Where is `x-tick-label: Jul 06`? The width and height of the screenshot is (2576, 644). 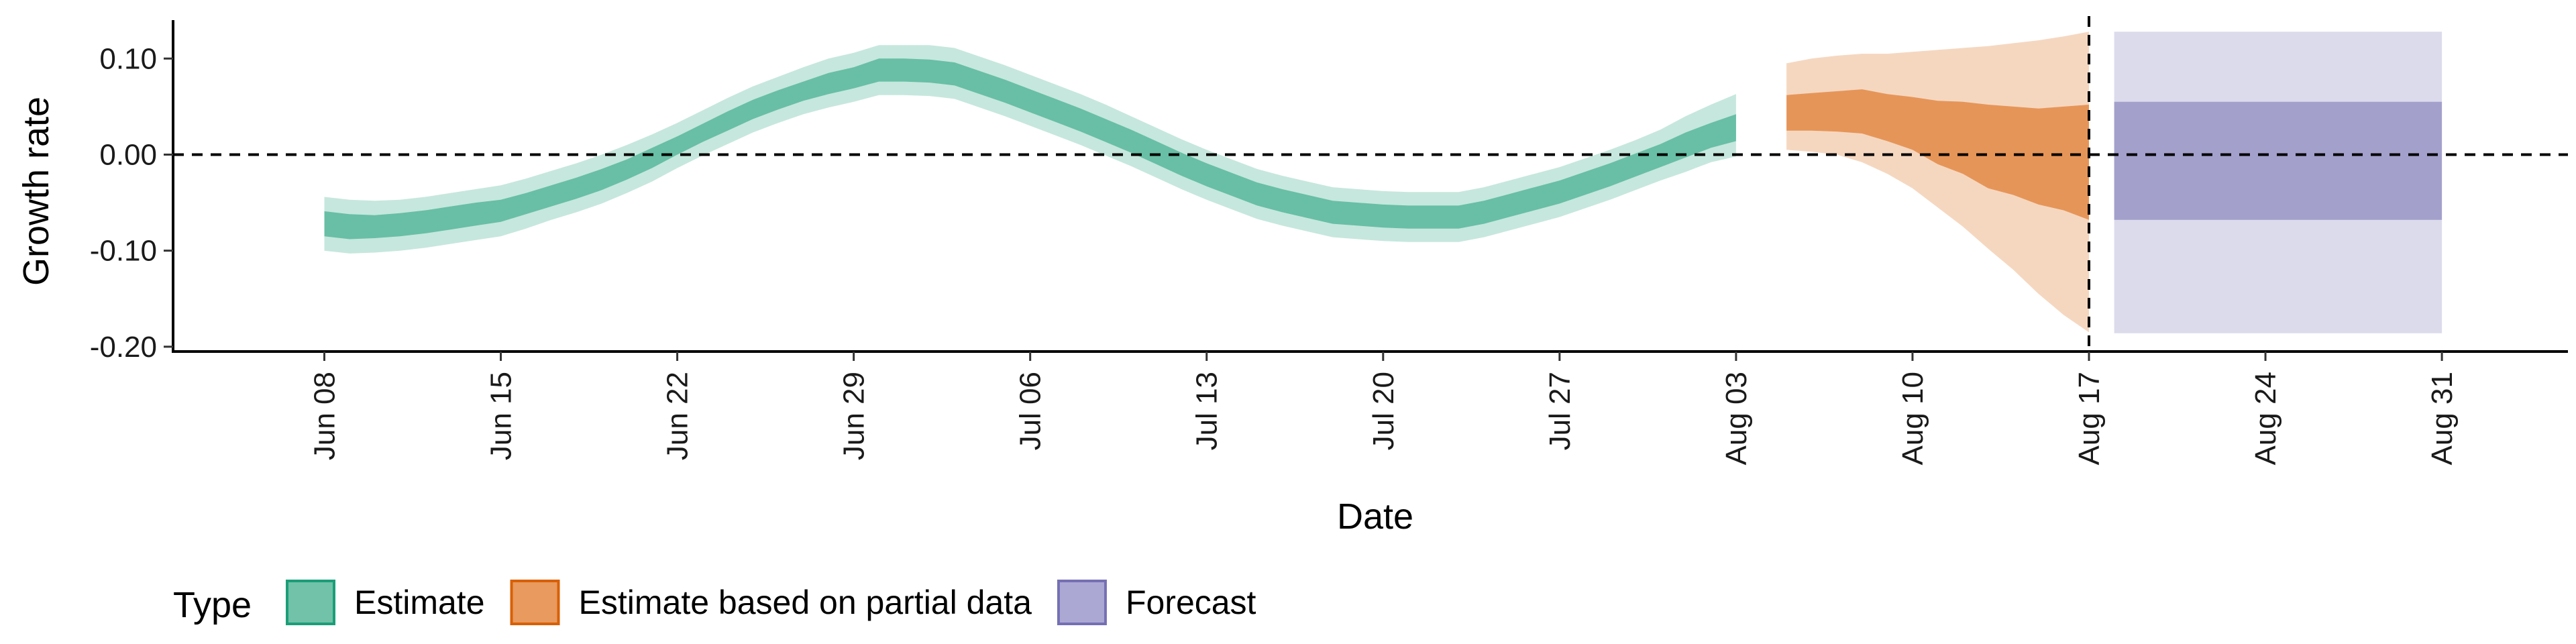 x-tick-label: Jul 06 is located at coordinates (1030, 411).